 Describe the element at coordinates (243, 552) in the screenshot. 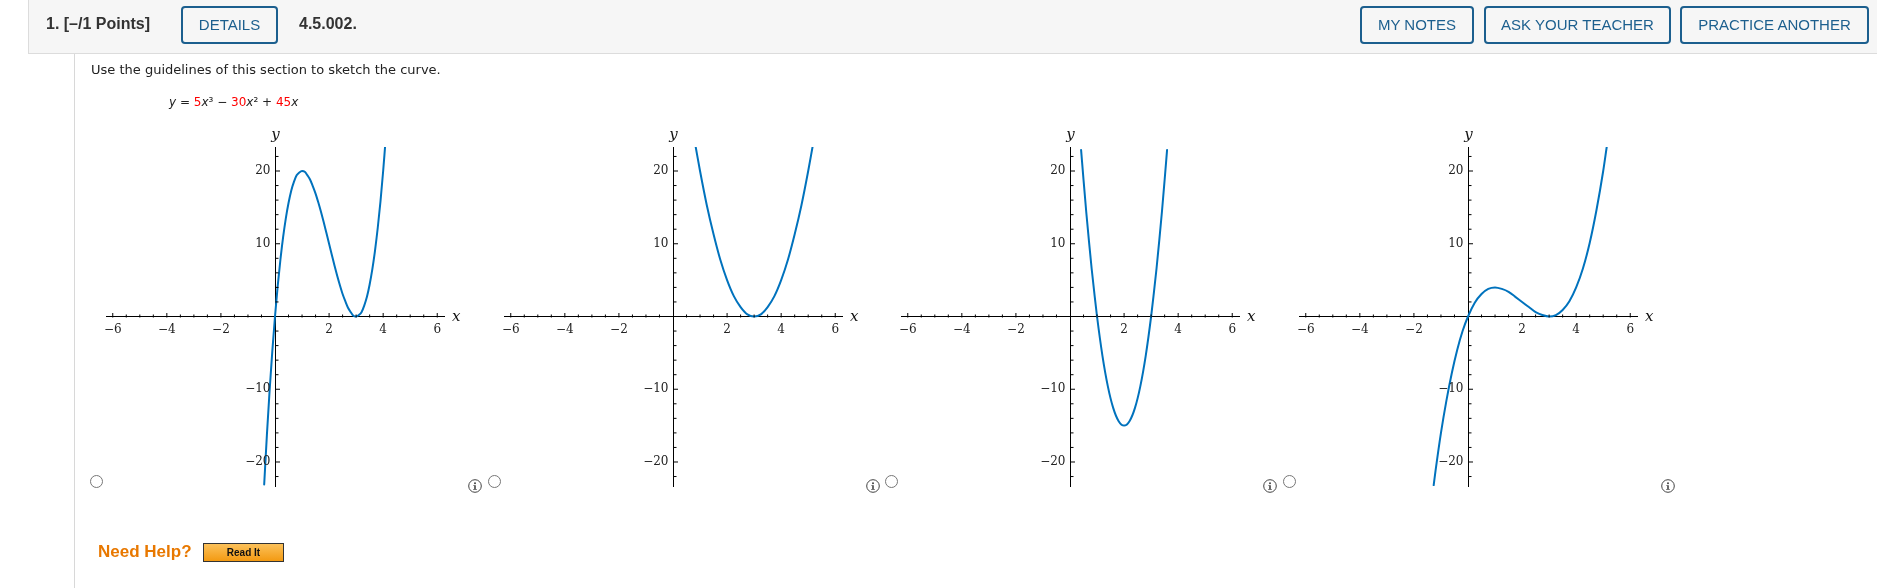

I see `button: Read It` at that location.